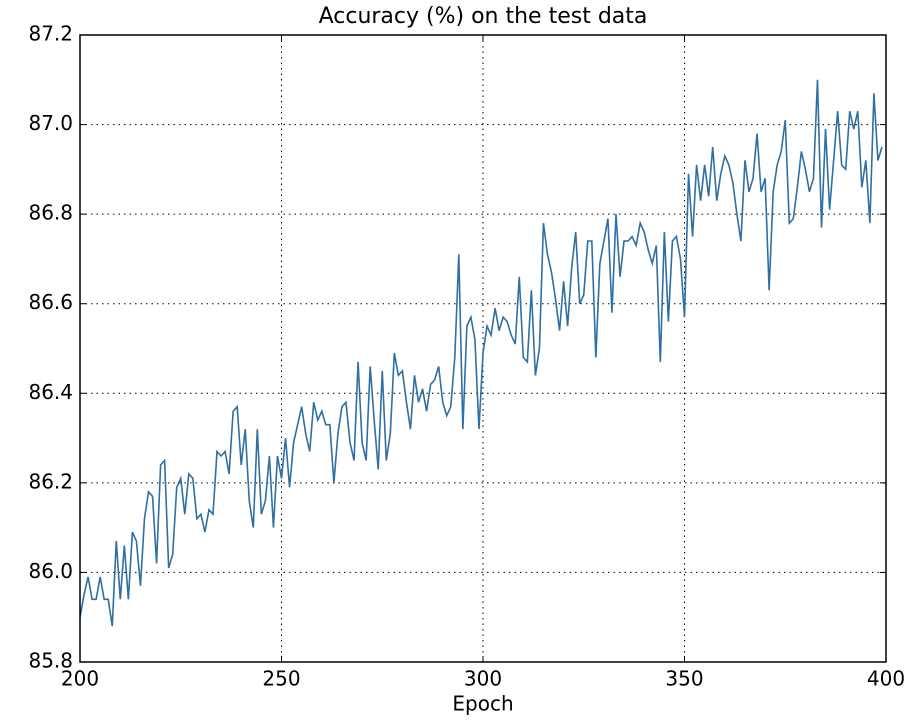 The height and width of the screenshot is (722, 920). Describe the element at coordinates (50, 481) in the screenshot. I see `y-tick-label: 86.2` at that location.